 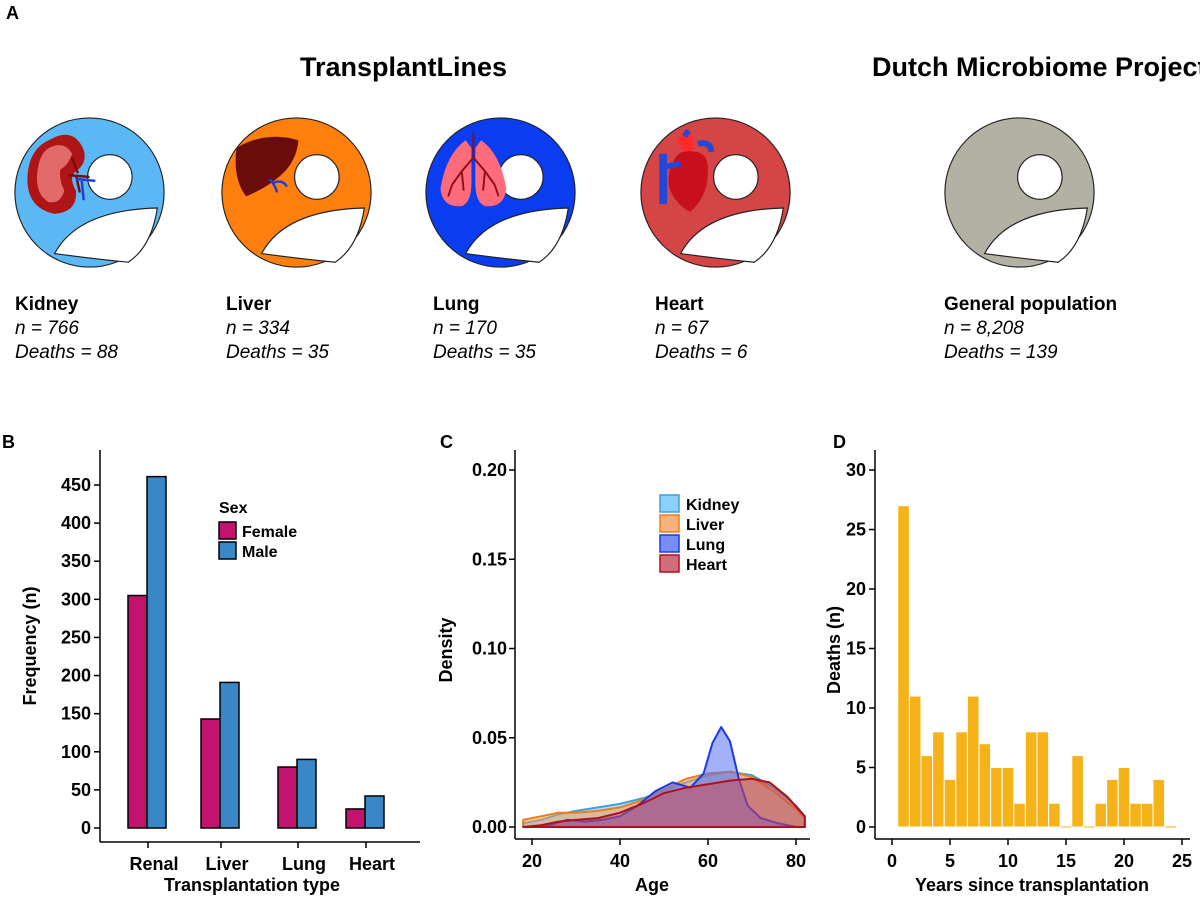 What do you see at coordinates (226, 864) in the screenshot?
I see `x-tick-label: Liver` at bounding box center [226, 864].